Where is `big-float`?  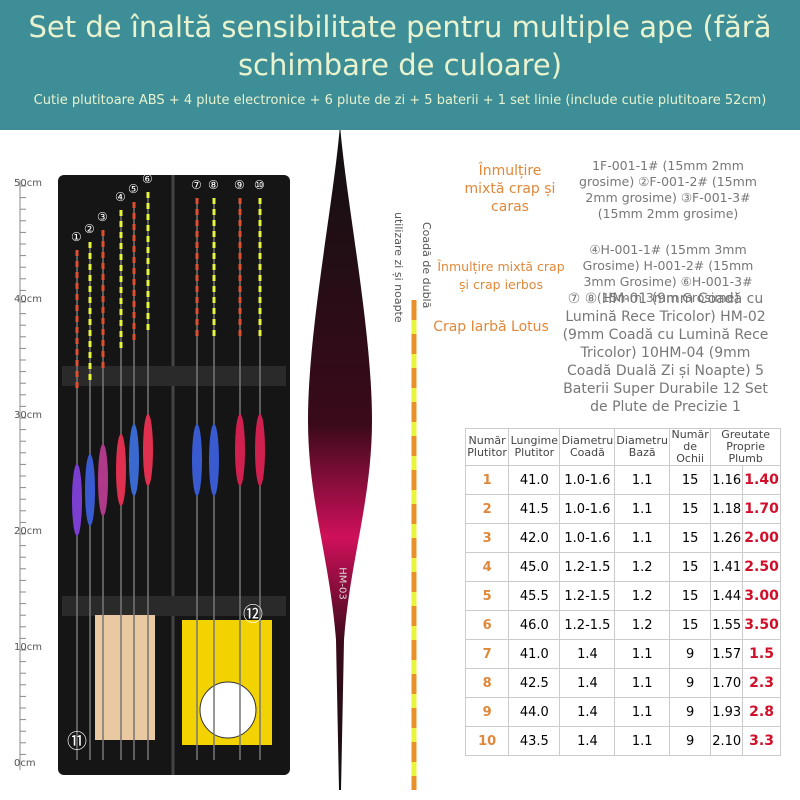 big-float is located at coordinates (340, 457).